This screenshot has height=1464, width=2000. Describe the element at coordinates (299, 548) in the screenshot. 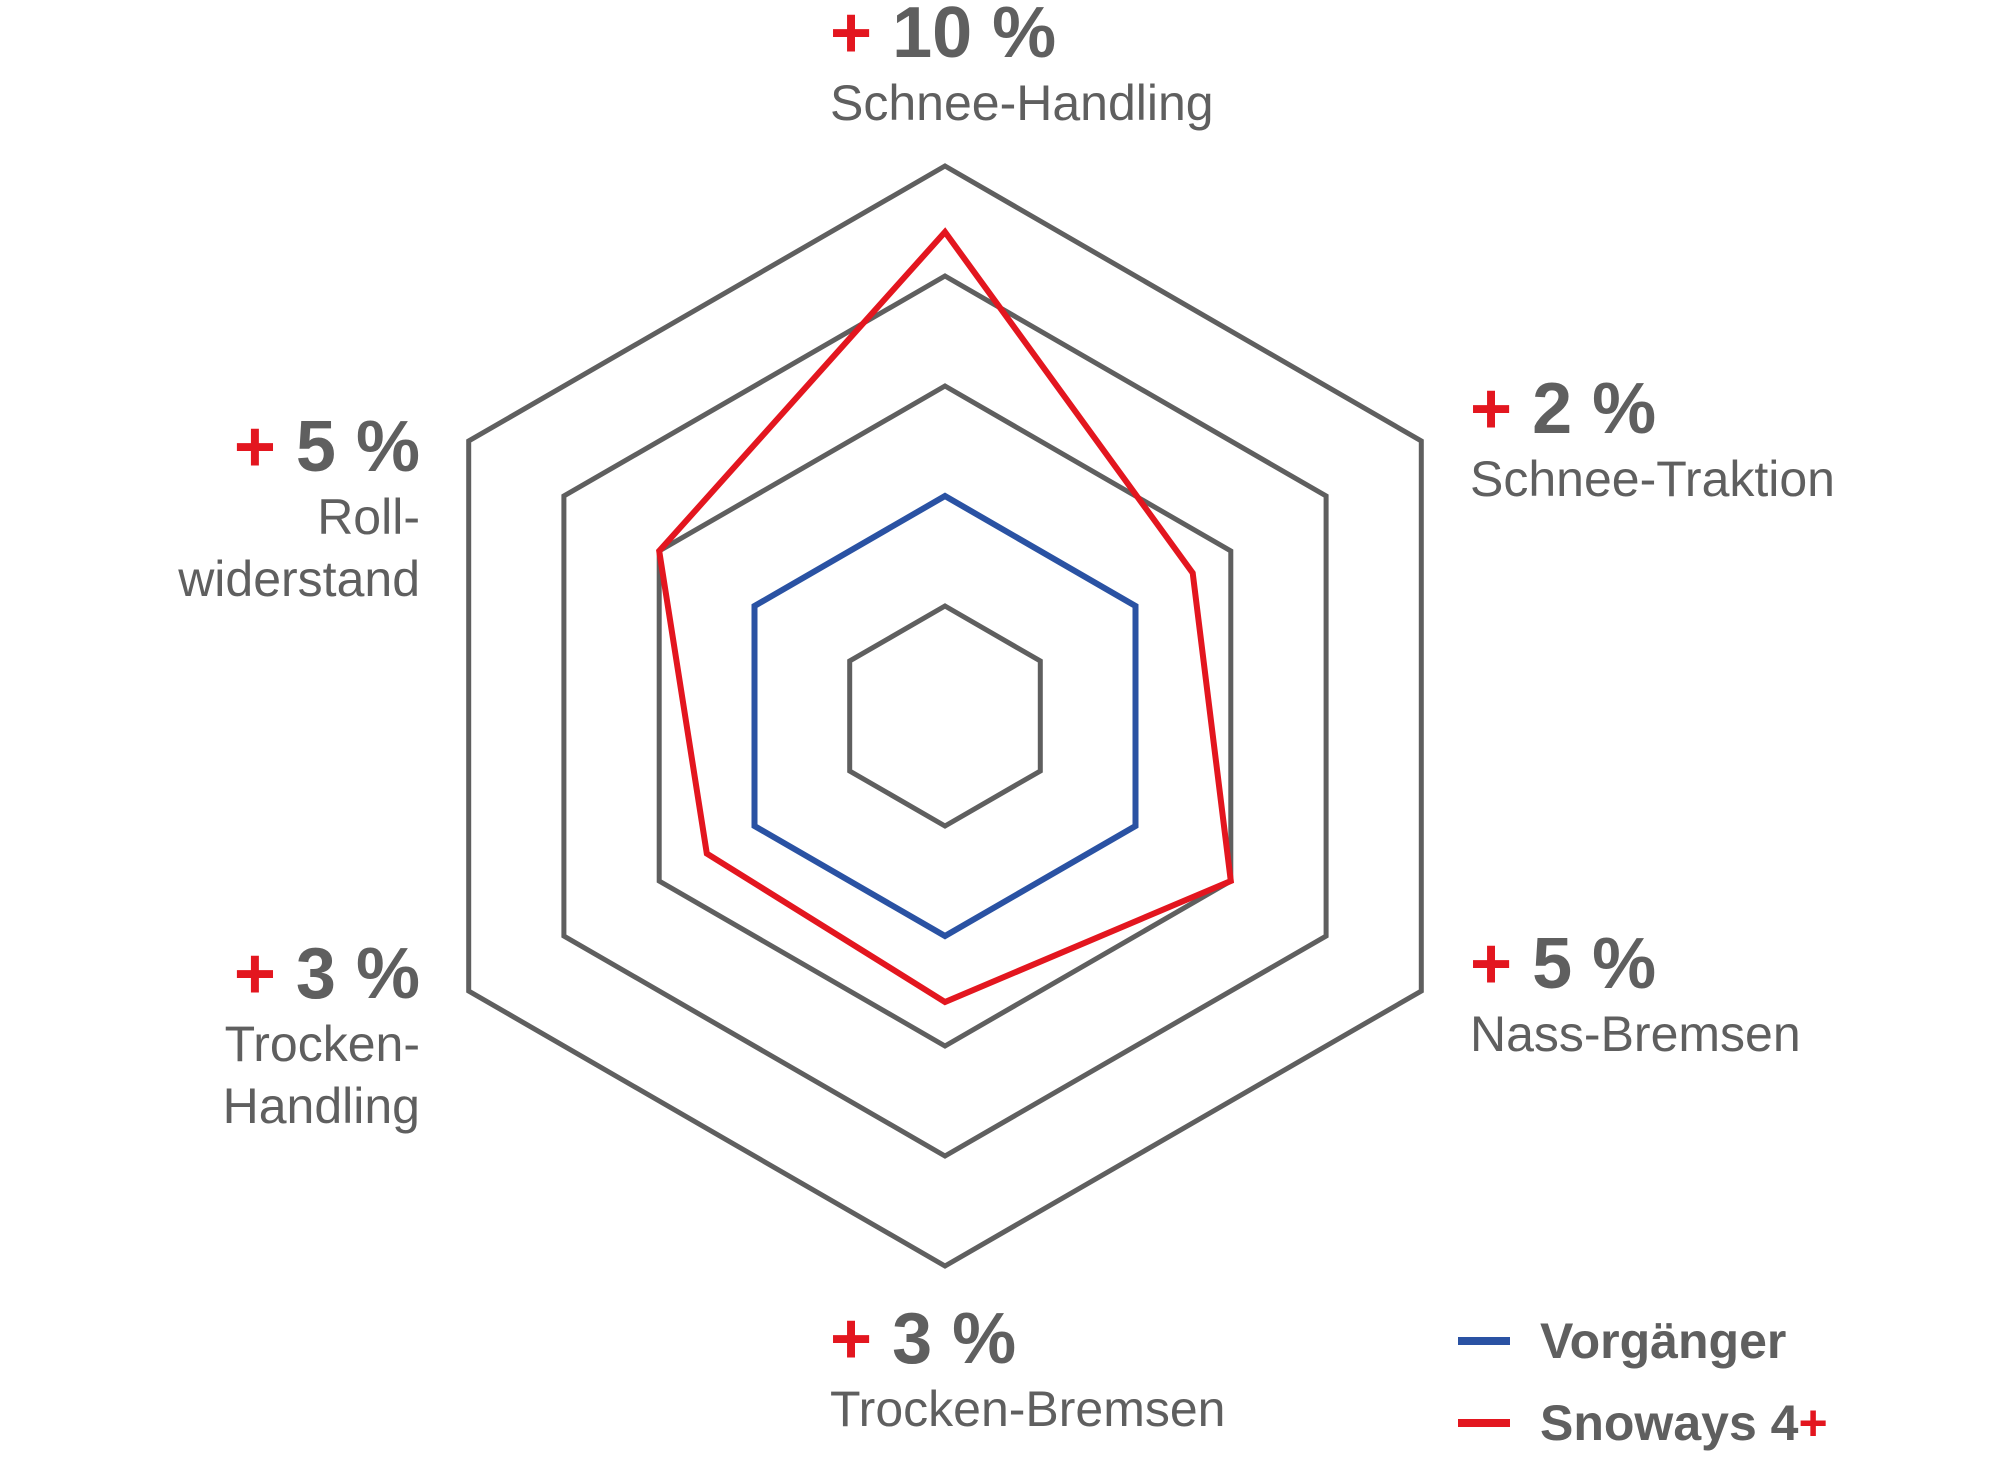

I see `category-label: Roll-widerstand` at that location.